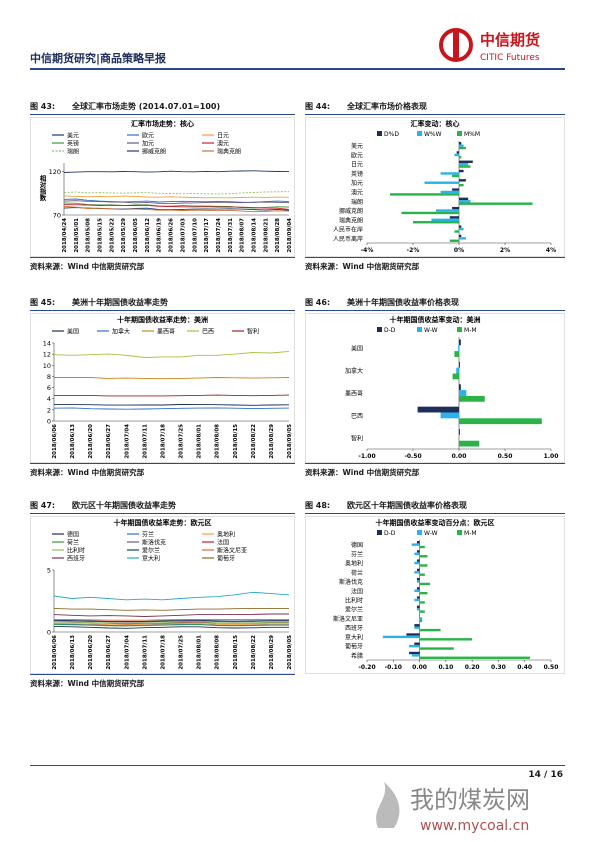 Image resolution: width=595 pixels, height=842 pixels. I want to click on legend-label: M%M, so click(472, 134).